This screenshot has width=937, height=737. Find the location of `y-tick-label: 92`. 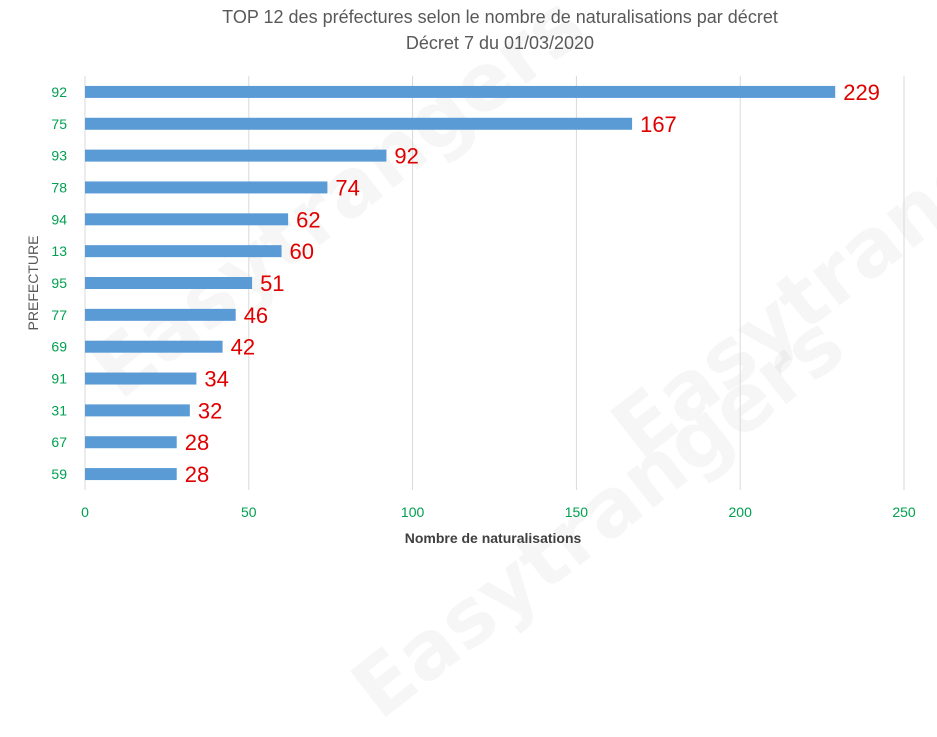

y-tick-label: 92 is located at coordinates (59, 92).